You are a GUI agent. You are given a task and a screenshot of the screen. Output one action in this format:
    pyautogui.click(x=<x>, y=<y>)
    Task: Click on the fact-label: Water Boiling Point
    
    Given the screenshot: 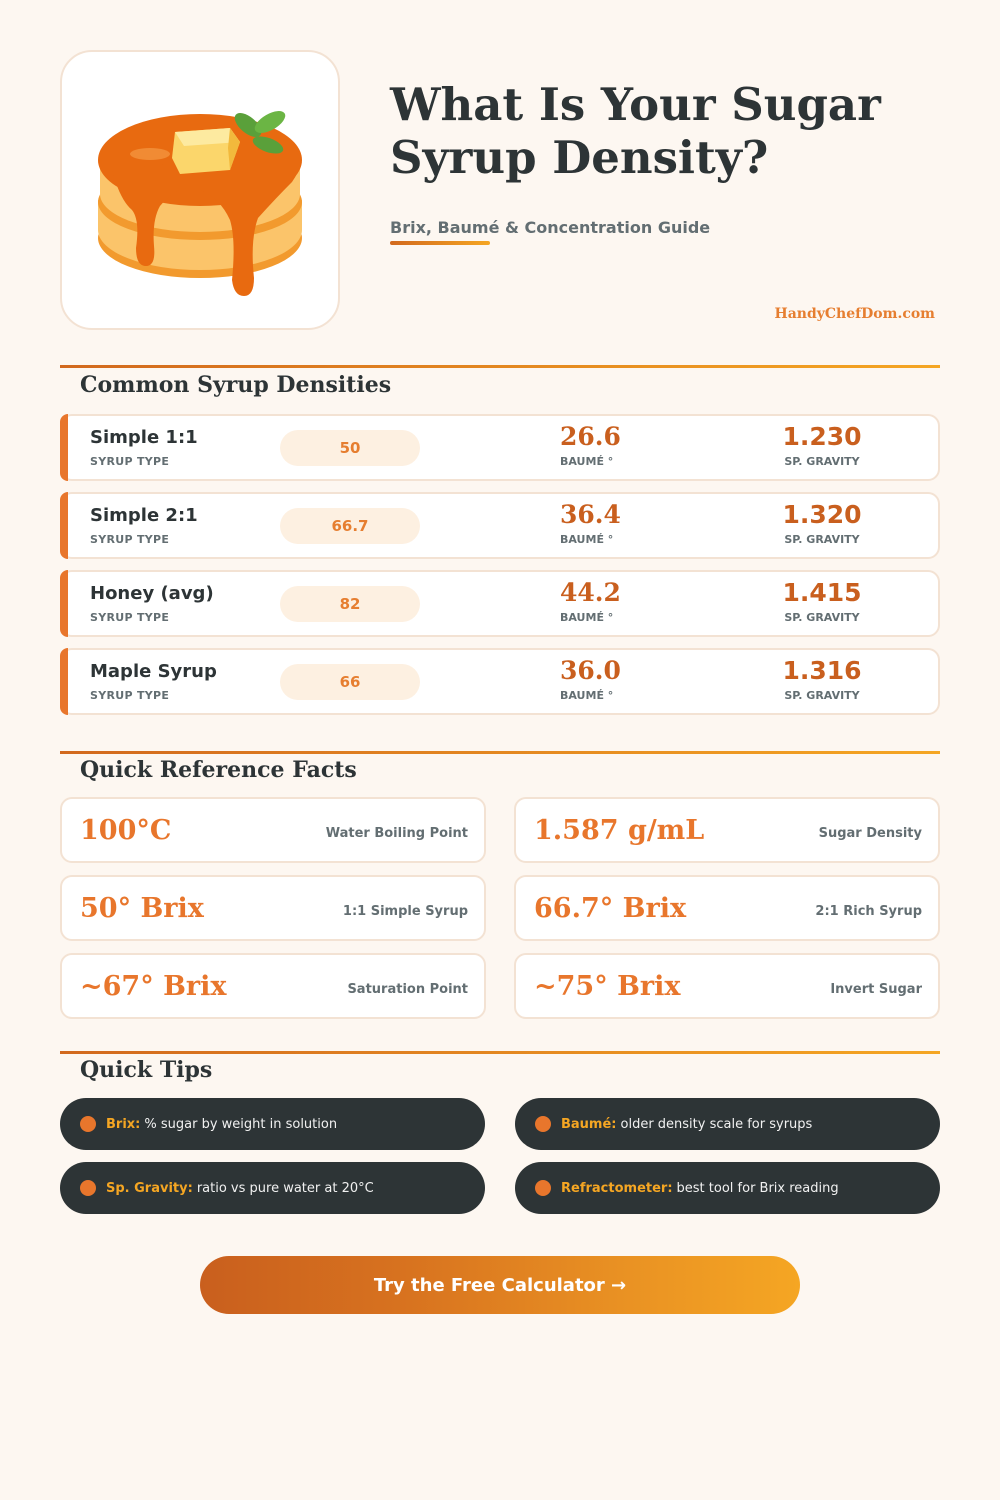 What is the action you would take?
    pyautogui.click(x=396, y=833)
    